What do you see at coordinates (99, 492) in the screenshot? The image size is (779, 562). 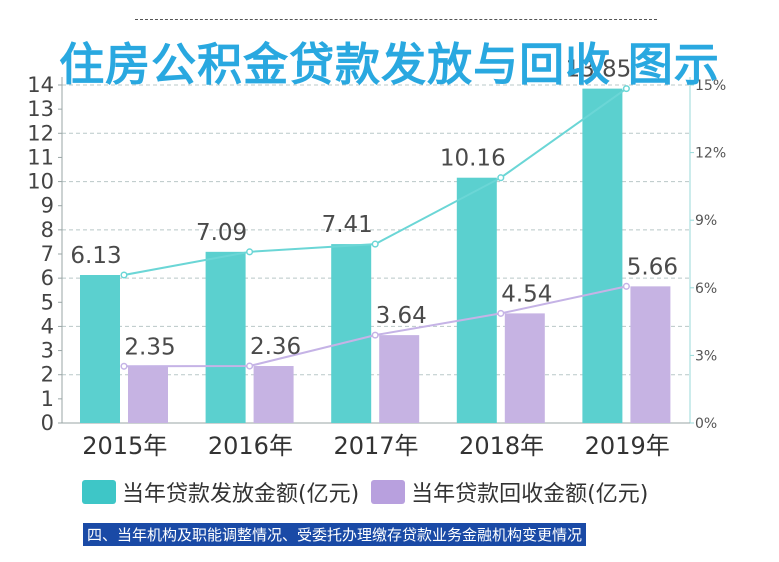 I see `legend-swatch-loan-issued` at bounding box center [99, 492].